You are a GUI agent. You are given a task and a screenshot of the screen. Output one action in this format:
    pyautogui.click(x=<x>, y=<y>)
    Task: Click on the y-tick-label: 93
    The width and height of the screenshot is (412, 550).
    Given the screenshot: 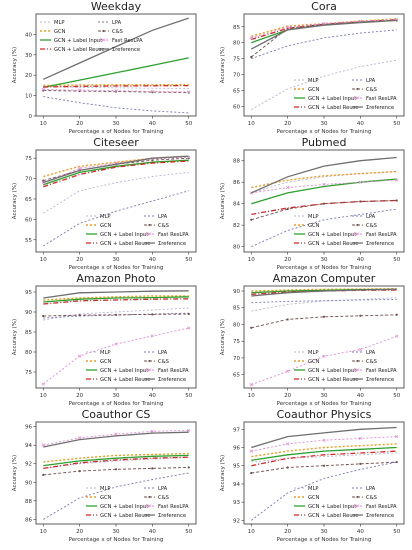 What is the action you would take?
    pyautogui.click(x=236, y=503)
    